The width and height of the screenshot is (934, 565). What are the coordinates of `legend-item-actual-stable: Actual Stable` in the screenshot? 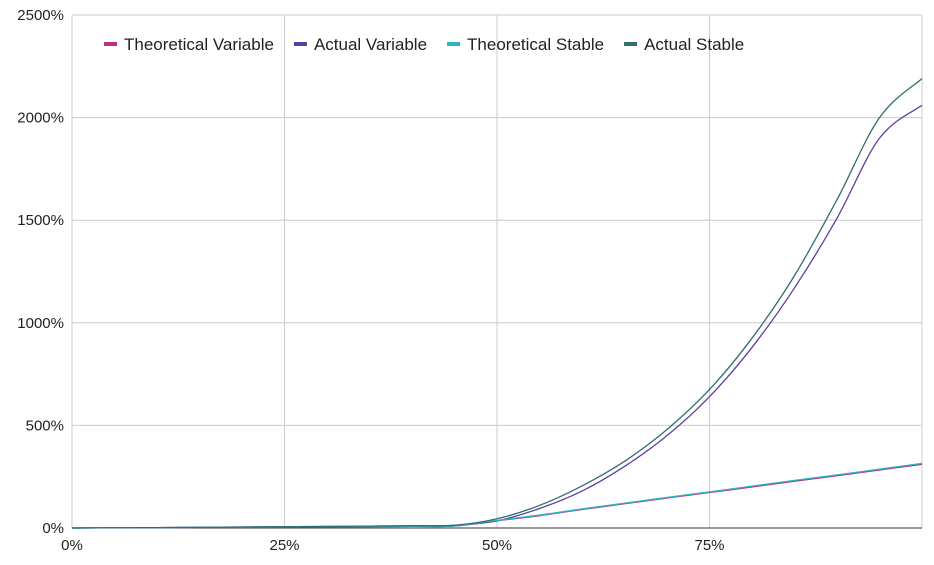 It's located at (684, 44).